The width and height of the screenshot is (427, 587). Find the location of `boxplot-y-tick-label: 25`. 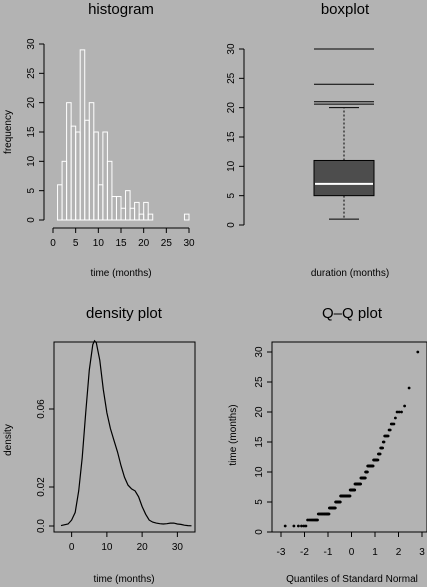

boxplot-y-tick-label: 25 is located at coordinates (231, 78).